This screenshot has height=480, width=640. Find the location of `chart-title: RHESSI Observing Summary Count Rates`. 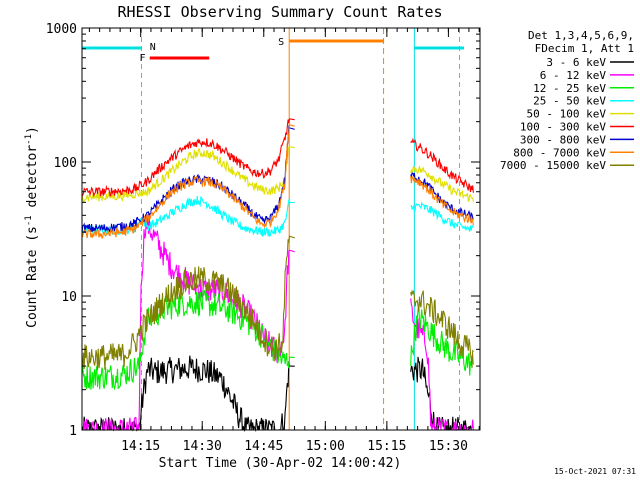

chart-title: RHESSI Observing Summary Count Rates is located at coordinates (279, 12).